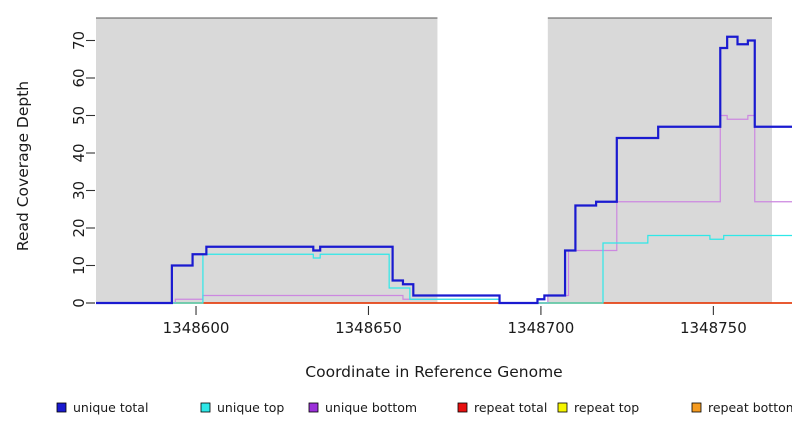 Image resolution: width=792 pixels, height=432 pixels. Describe the element at coordinates (510, 407) in the screenshot. I see `legend-label: repeat total` at that location.